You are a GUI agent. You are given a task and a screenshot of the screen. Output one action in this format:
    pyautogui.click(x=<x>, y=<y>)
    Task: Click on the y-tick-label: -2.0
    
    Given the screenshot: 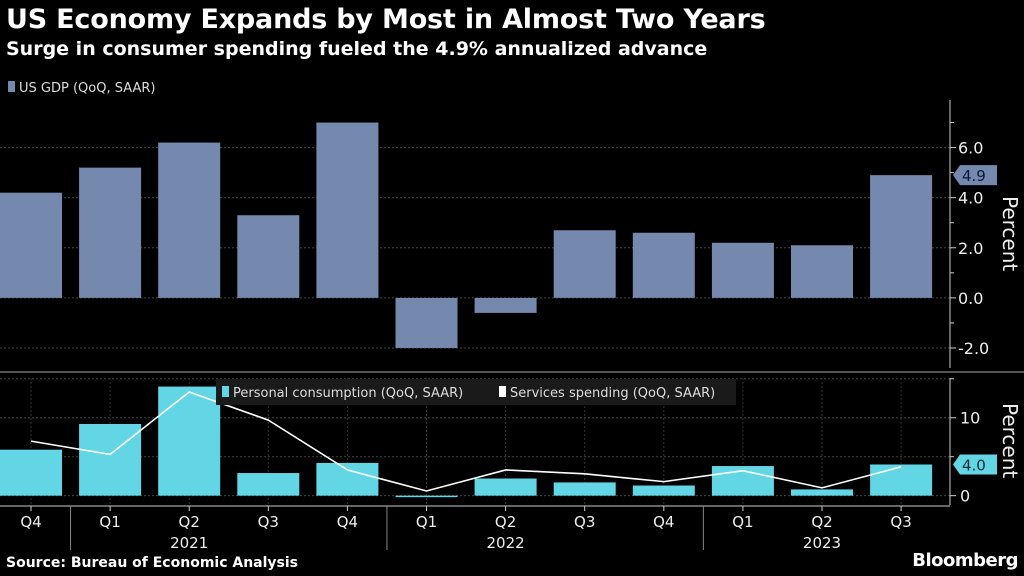 What is the action you would take?
    pyautogui.click(x=973, y=348)
    